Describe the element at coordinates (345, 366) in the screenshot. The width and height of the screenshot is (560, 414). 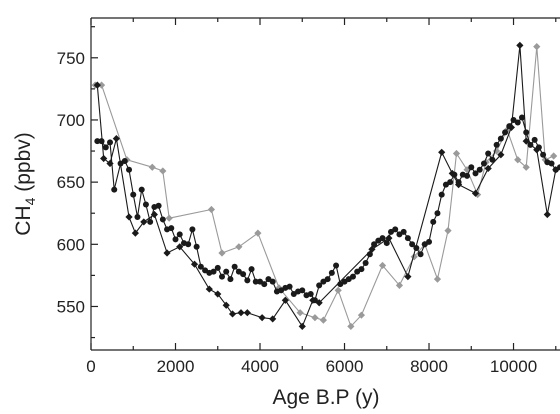
I see `x-tick-label: 6000` at that location.